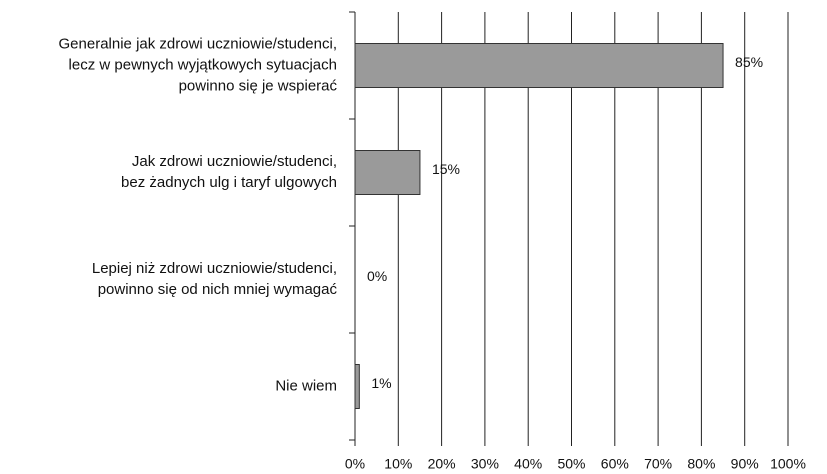 The height and width of the screenshot is (474, 827). What do you see at coordinates (571, 464) in the screenshot?
I see `x-tick-label: 50%` at bounding box center [571, 464].